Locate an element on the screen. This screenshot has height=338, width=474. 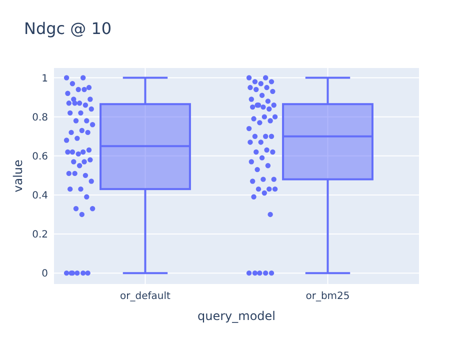
y-tick-label: 0.2 is located at coordinates (40, 235).